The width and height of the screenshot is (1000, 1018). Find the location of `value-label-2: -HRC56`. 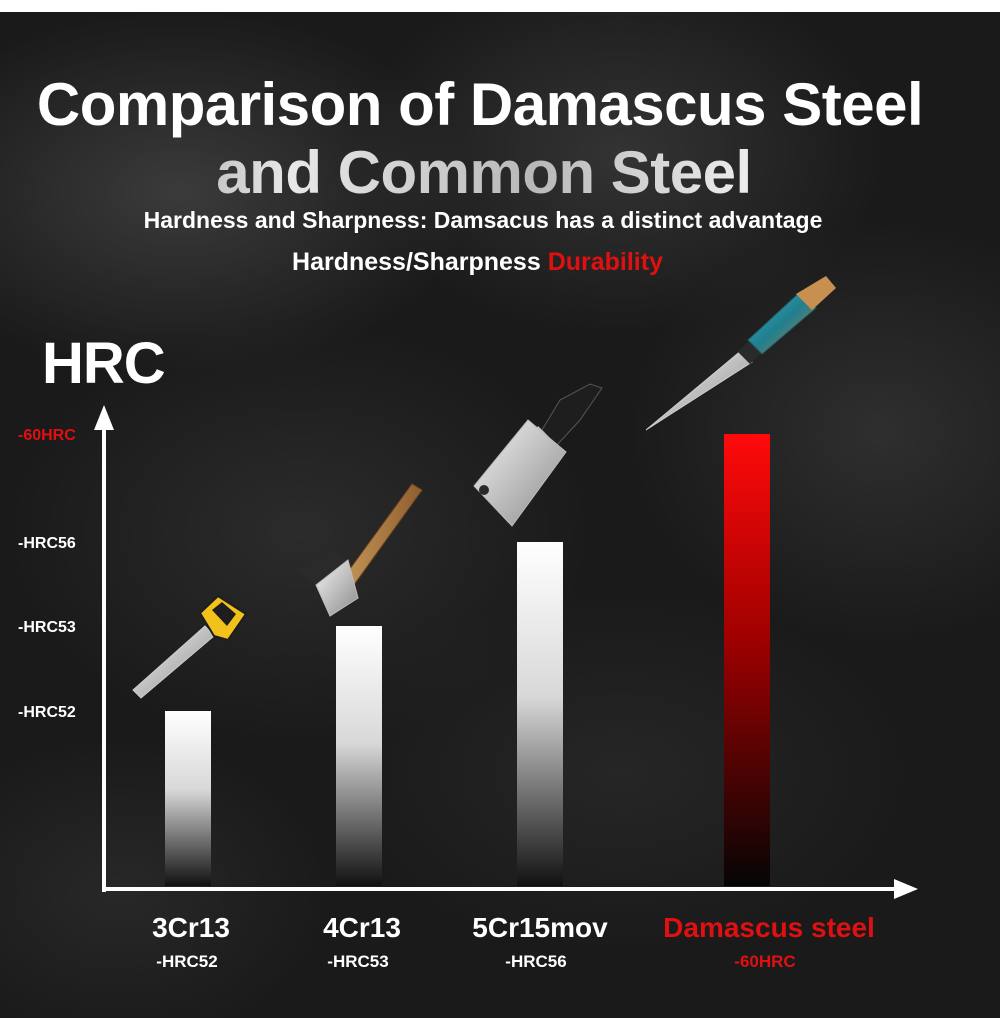

value-label-2: -HRC56 is located at coordinates (535, 961).